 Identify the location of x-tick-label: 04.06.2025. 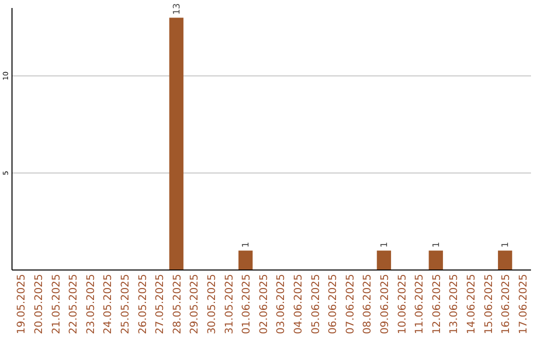
(298, 304).